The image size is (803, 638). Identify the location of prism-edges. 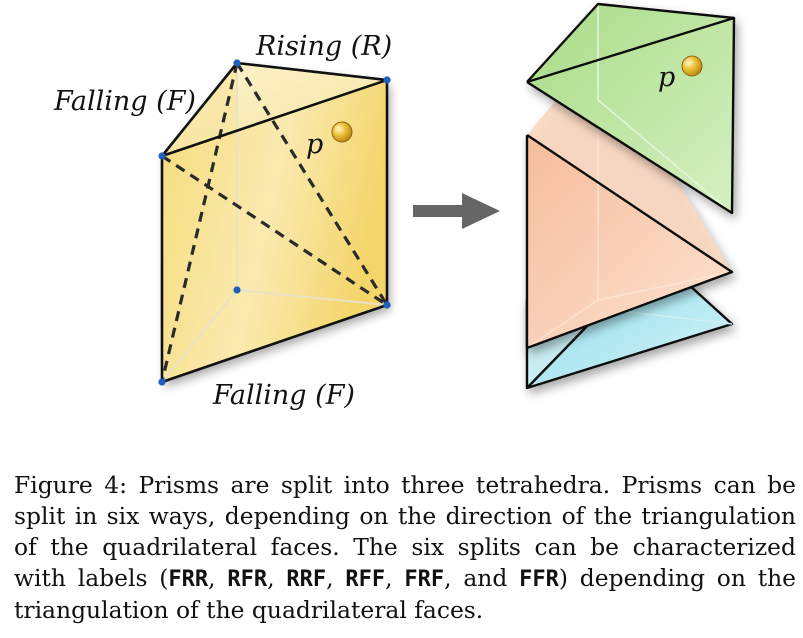
(274, 222).